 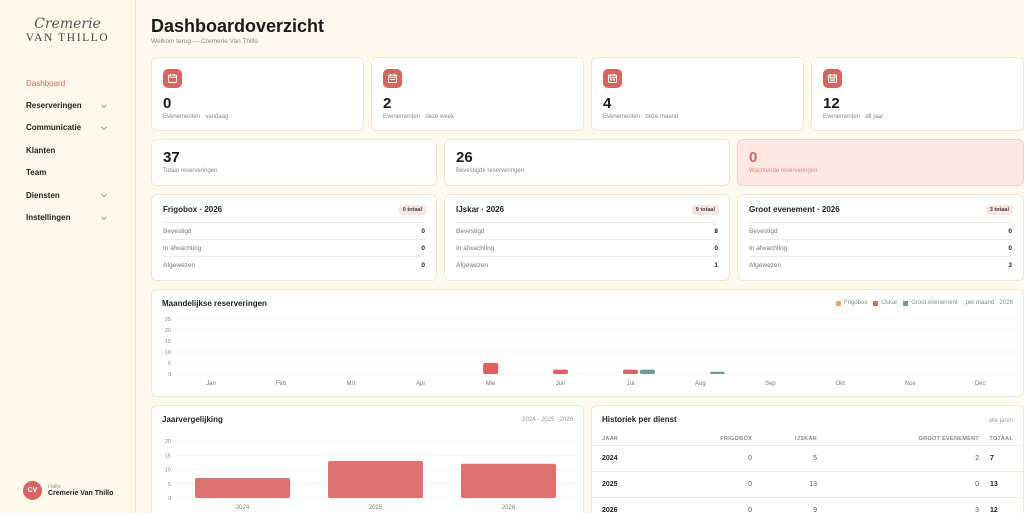 What do you see at coordinates (464, 157) in the screenshot?
I see `stat-value: 26` at bounding box center [464, 157].